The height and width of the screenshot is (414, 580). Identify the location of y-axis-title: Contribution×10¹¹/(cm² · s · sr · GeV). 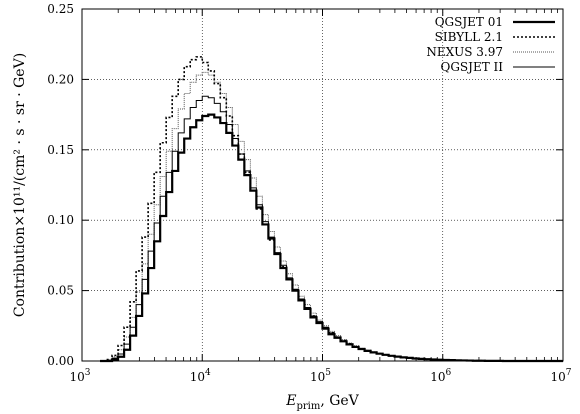
(20, 185).